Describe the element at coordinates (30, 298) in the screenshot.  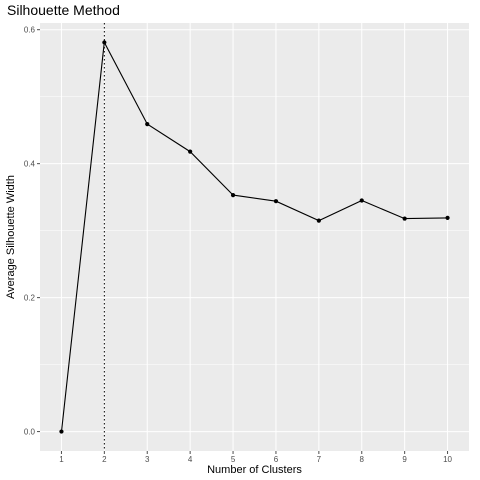
I see `y-tick-label: 0.2` at that location.